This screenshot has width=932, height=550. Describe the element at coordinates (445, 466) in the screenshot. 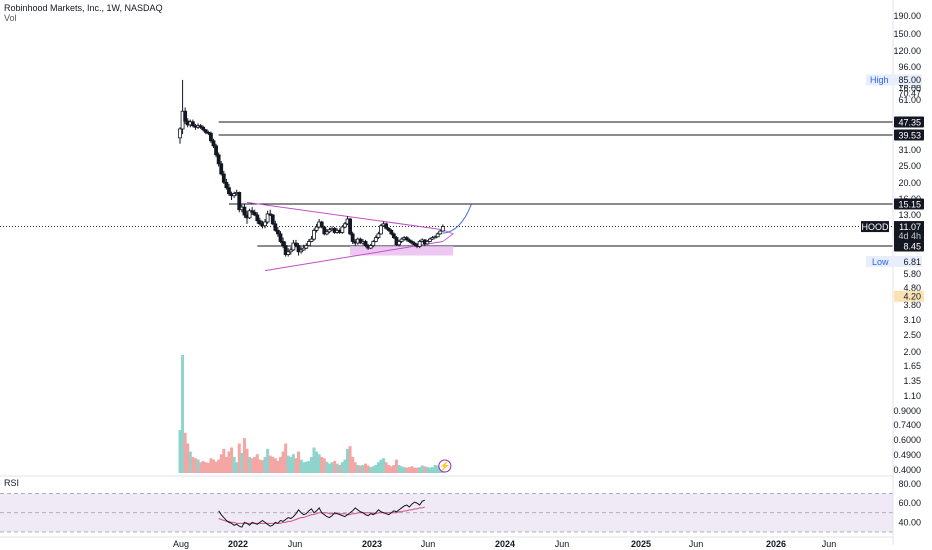

I see `lightning-icon` at that location.